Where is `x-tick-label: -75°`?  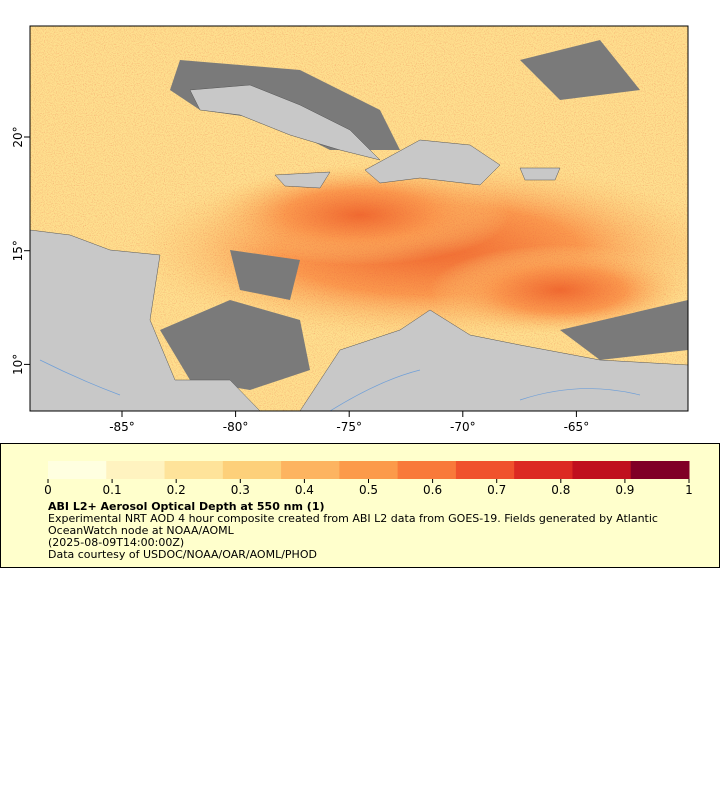 x-tick-label: -75° is located at coordinates (349, 427).